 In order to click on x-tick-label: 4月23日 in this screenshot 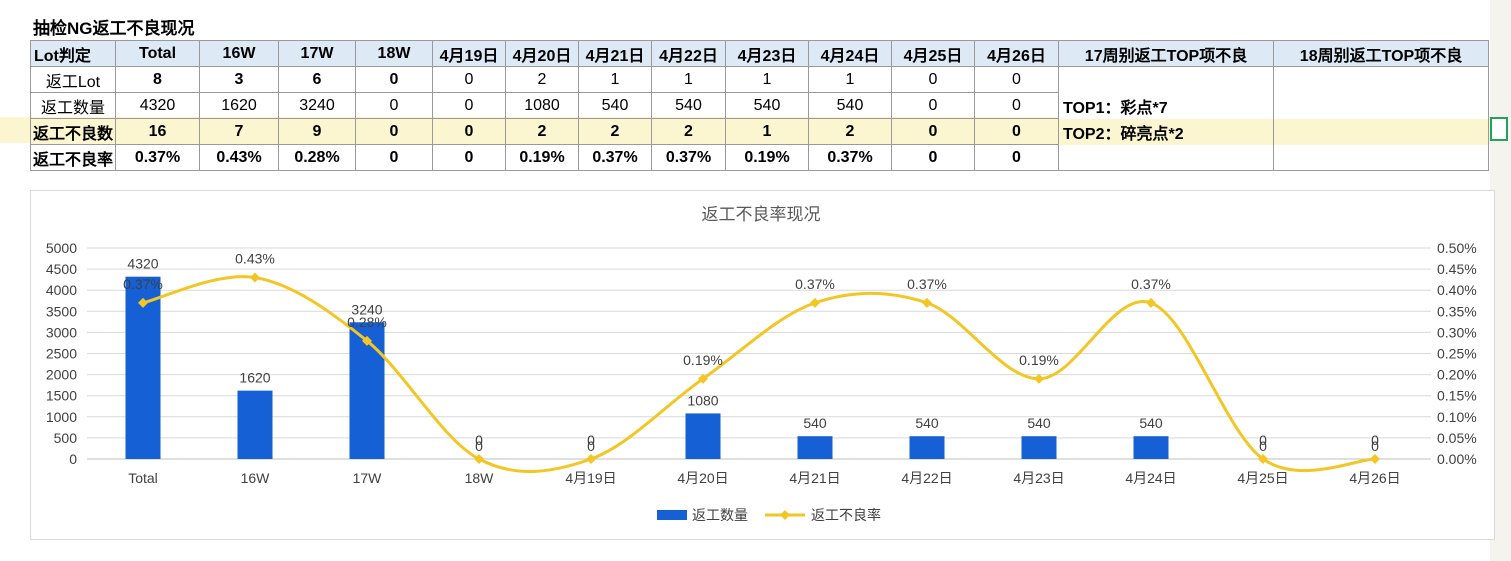, I will do `click(1038, 478)`.